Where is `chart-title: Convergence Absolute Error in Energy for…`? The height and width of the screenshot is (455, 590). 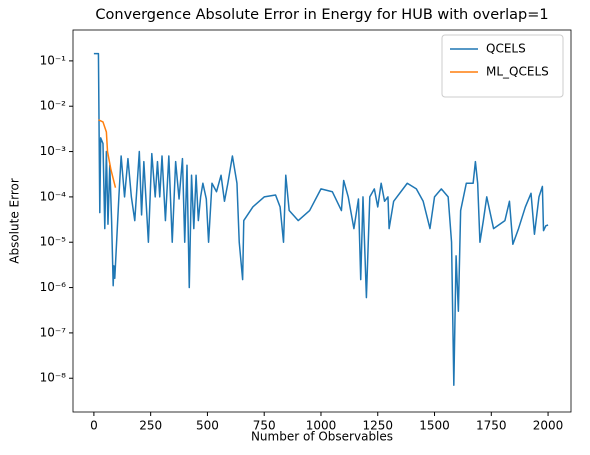 chart-title: Convergence Absolute Error in Energy for… is located at coordinates (321, 15).